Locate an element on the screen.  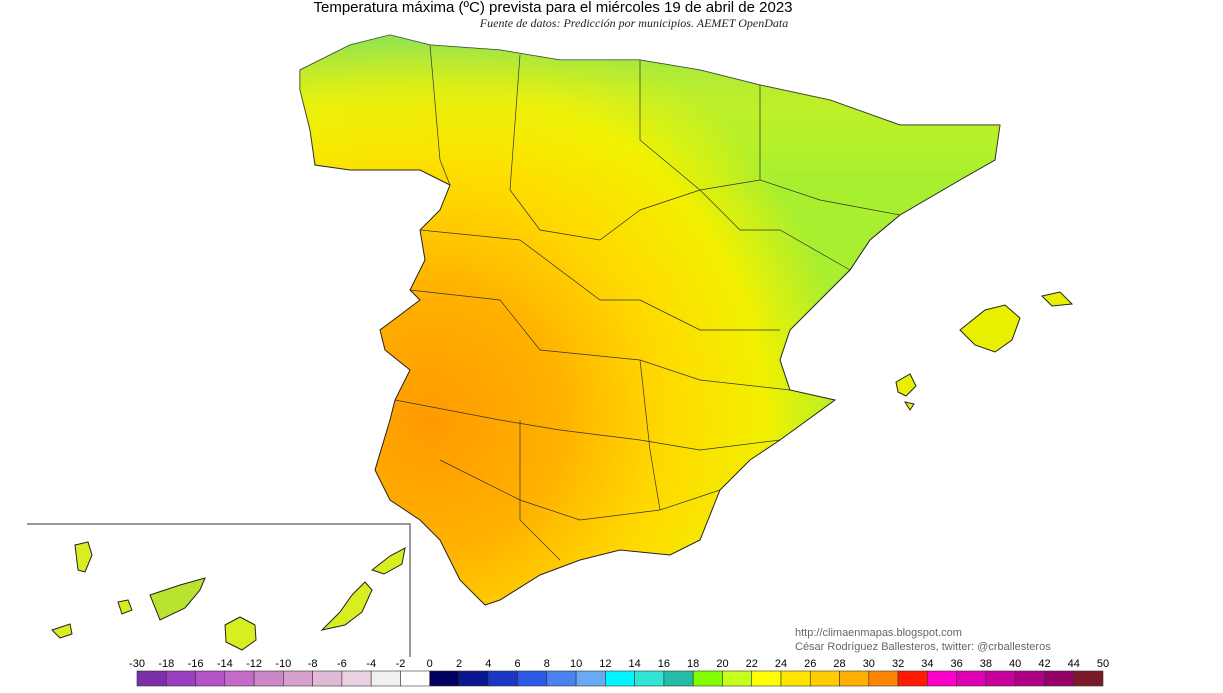
legend-tick-label: -6 is located at coordinates (342, 664).